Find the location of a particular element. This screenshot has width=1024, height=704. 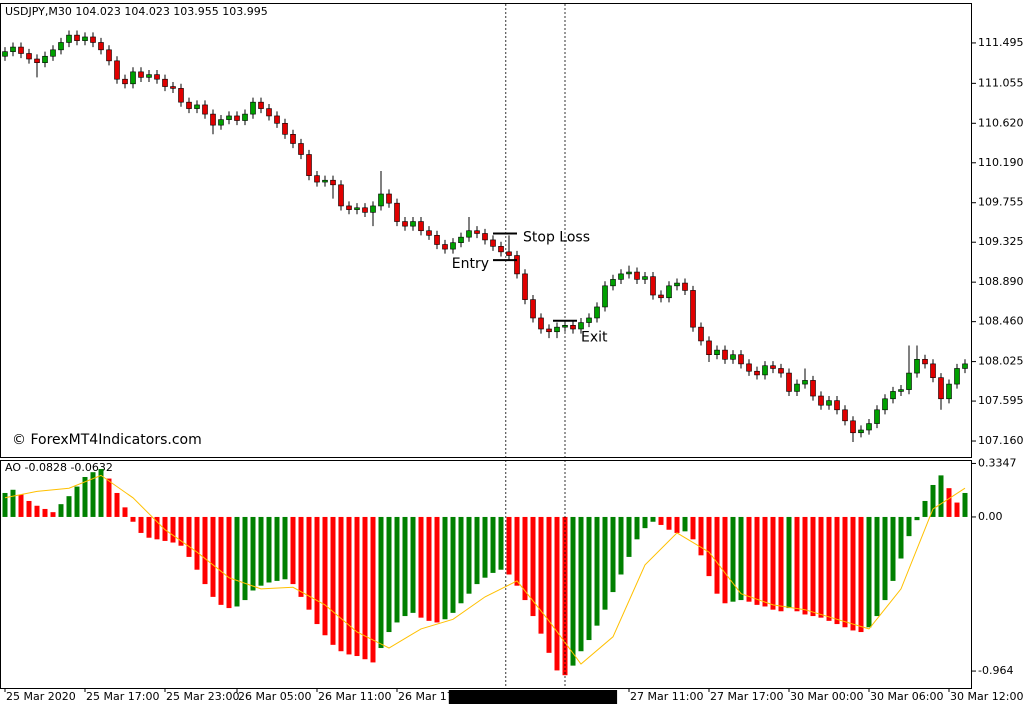

cursor-label-box is located at coordinates (565, 697).